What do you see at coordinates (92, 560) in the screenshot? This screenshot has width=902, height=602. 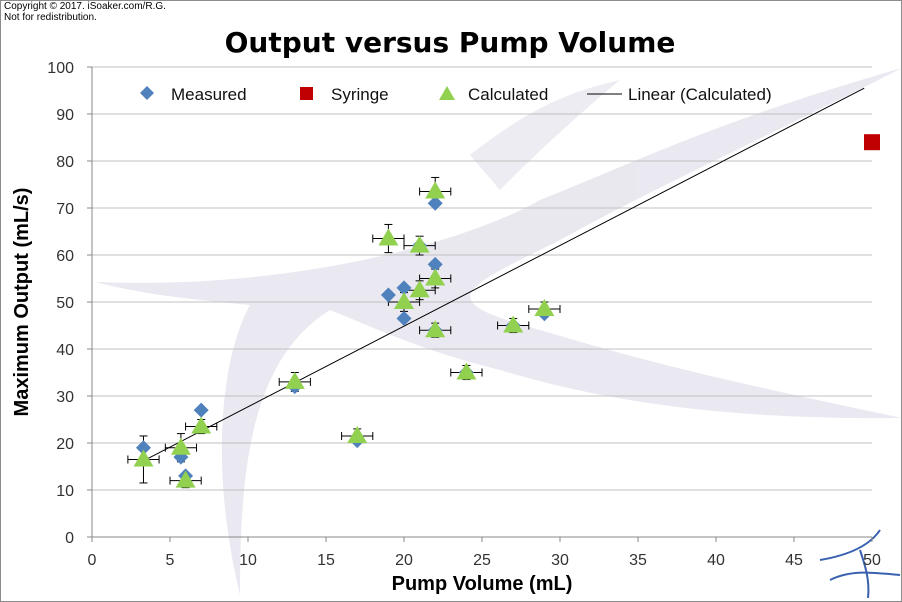 I see `x-tick-label: 0` at bounding box center [92, 560].